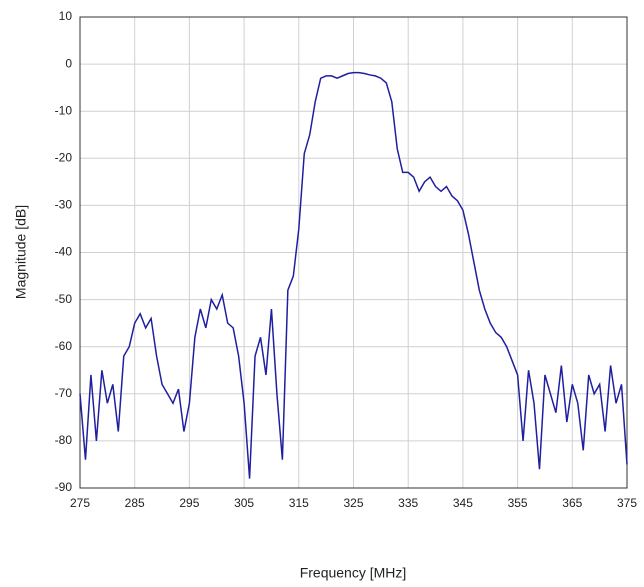 The image size is (644, 587). I want to click on y-tick-label: -30, so click(64, 205).